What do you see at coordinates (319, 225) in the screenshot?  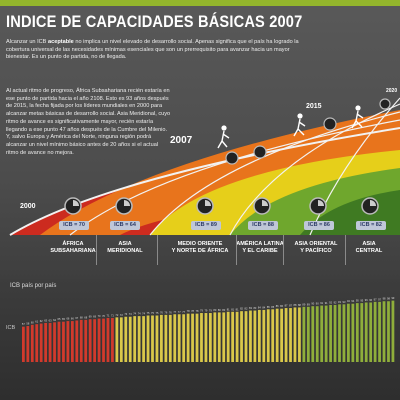 I see `icb-badge-asia-oriental: ICB = 86` at bounding box center [319, 225].